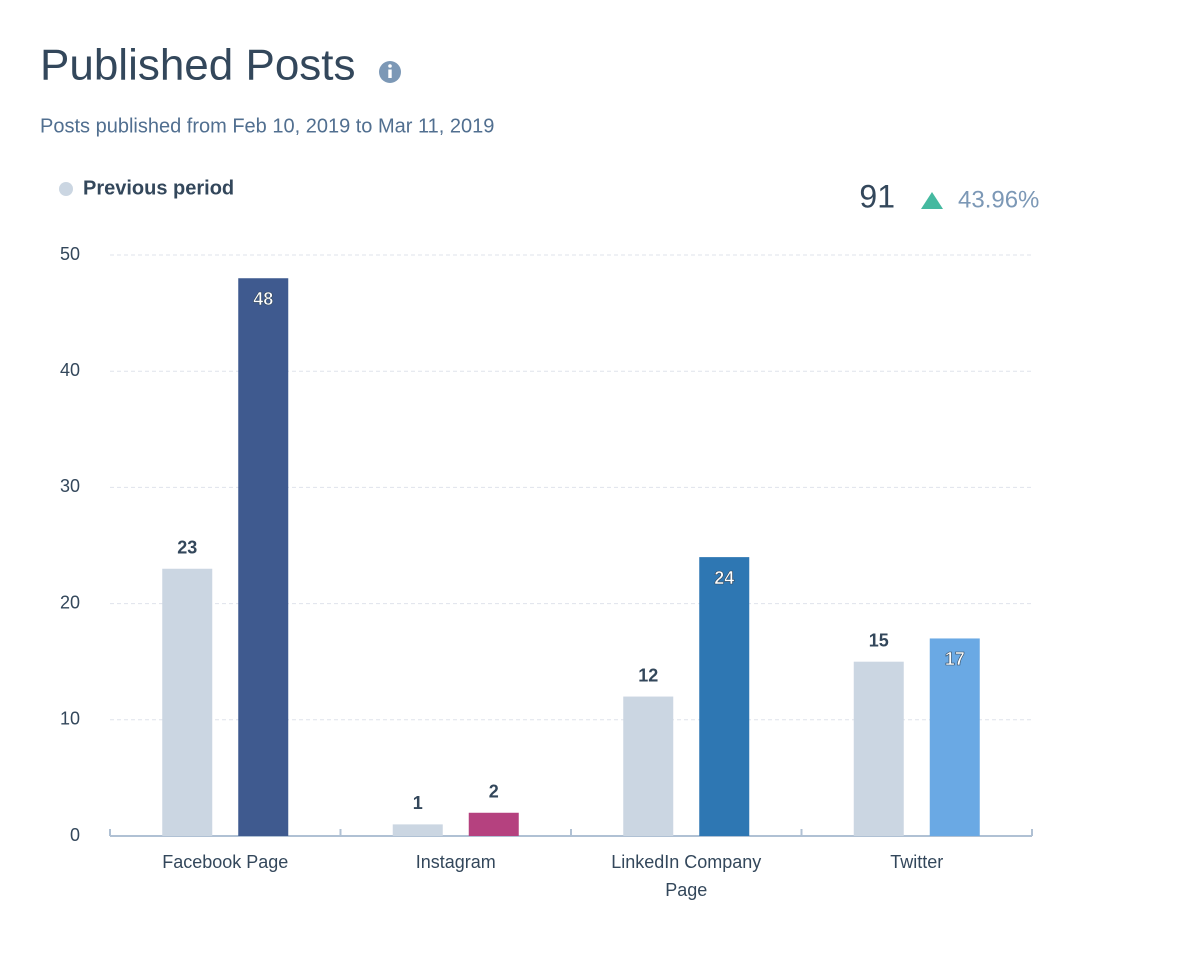  I want to click on y-tick-label: 10, so click(70, 719).